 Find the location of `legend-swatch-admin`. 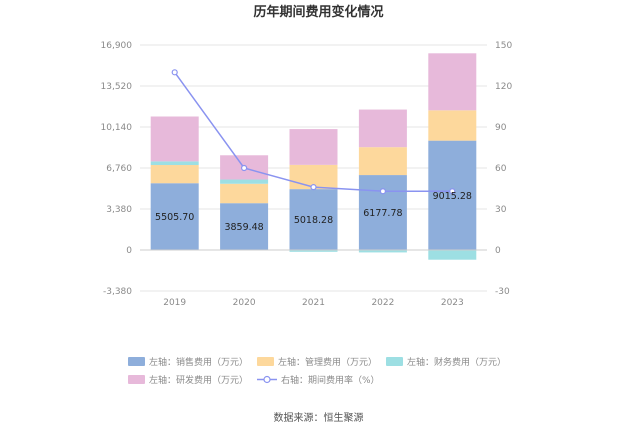

legend-swatch-admin is located at coordinates (265, 361).